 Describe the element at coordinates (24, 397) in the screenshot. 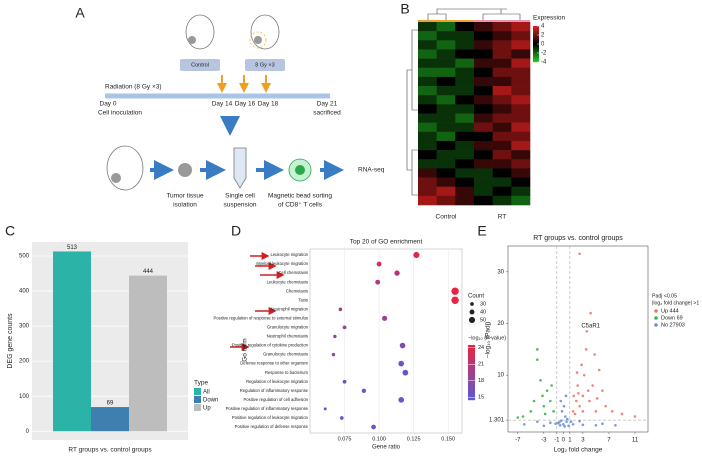

I see `y-tick-label: 100` at that location.